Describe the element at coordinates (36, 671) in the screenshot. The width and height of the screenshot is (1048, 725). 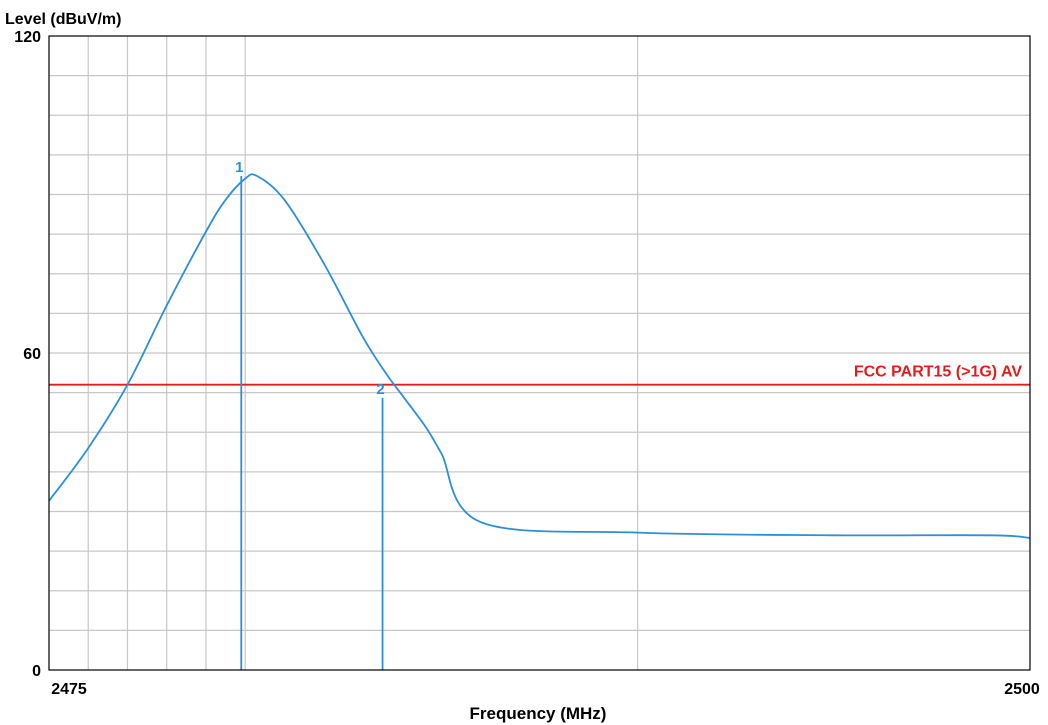
I see `y-tick-label: 0` at that location.